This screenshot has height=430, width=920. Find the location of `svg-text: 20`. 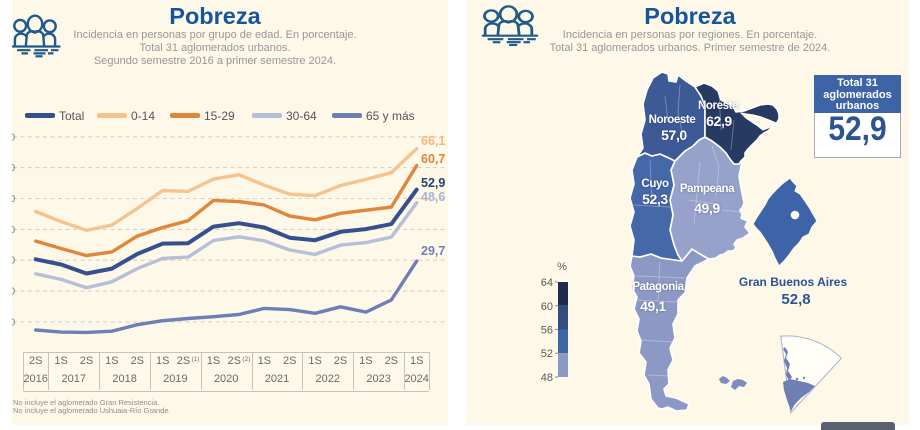

svg-text: 20 is located at coordinates (10, 292).